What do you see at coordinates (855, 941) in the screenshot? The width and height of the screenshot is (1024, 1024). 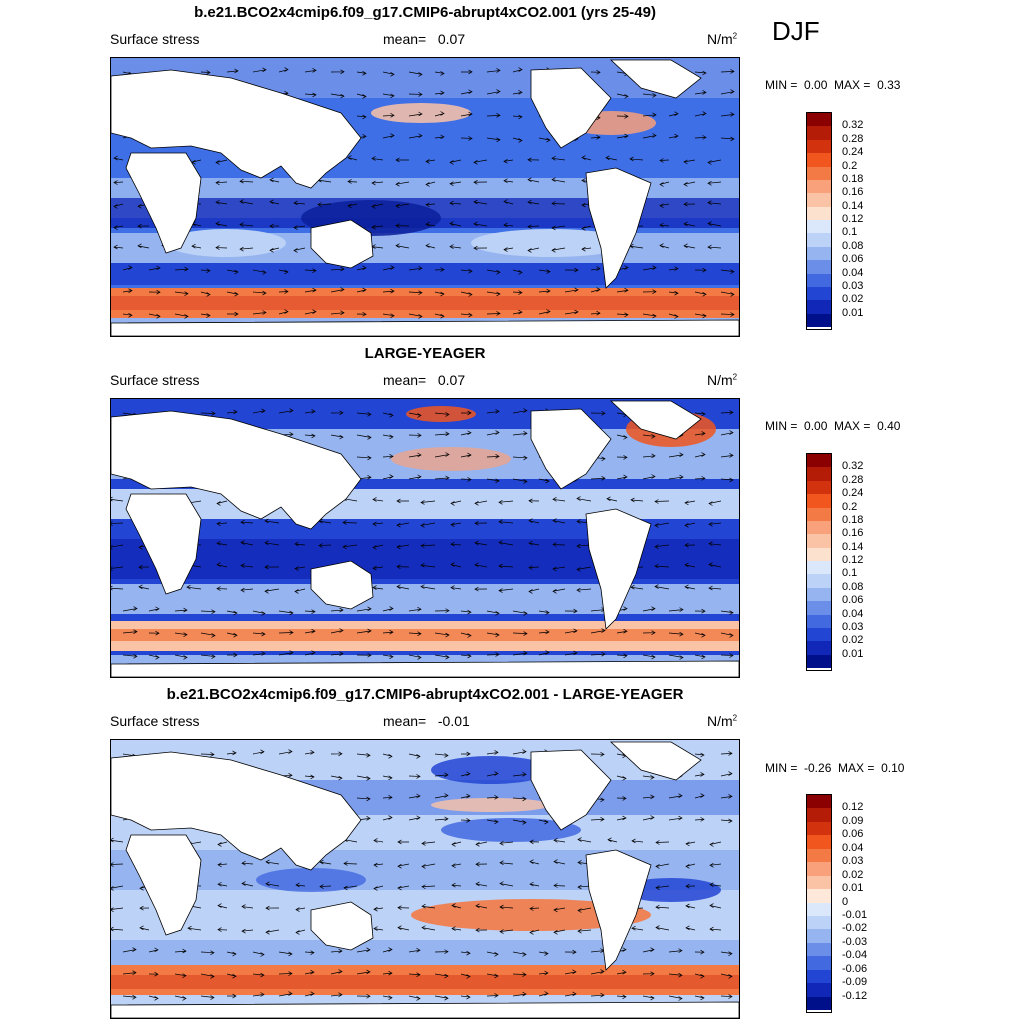 I see `colorbar-label: -0.03` at bounding box center [855, 941].